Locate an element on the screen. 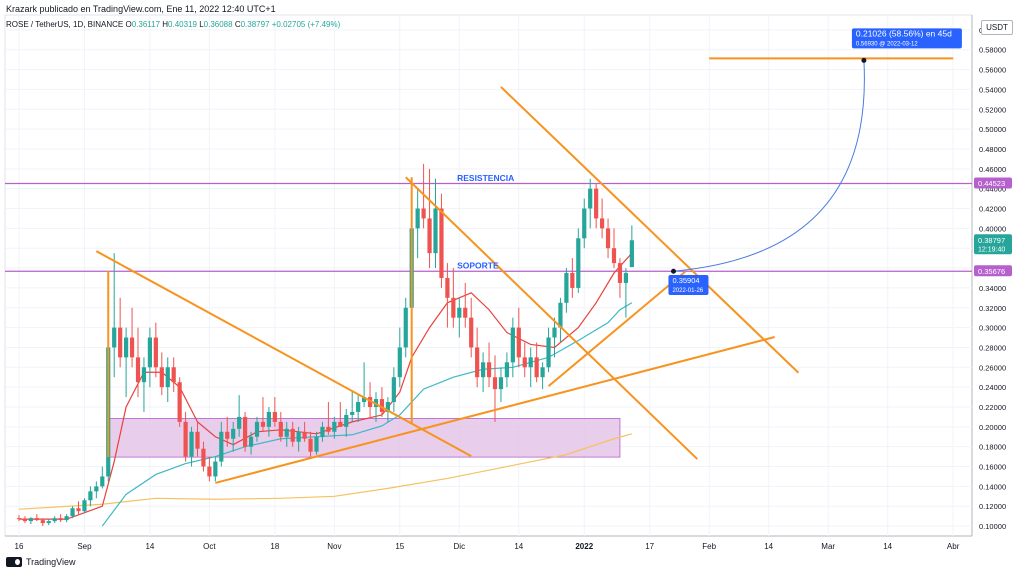 The image size is (1024, 575). y-tick-label: 0.50000 is located at coordinates (992, 129).